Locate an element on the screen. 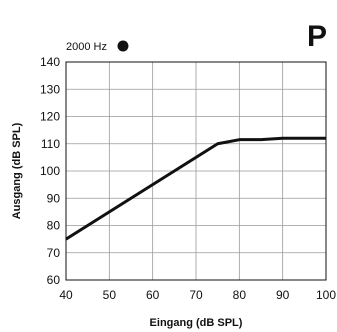  y-tick-label: 70 is located at coordinates (54, 253).